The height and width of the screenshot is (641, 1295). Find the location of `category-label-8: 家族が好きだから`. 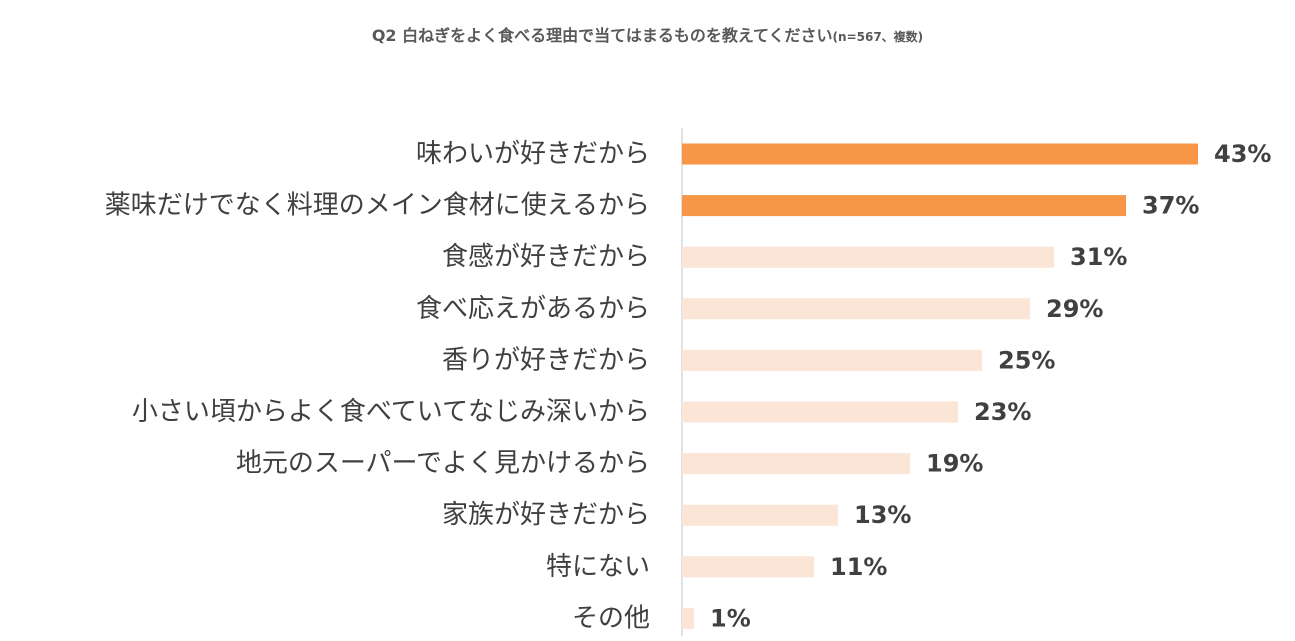

category-label-8: 家族が好きだから is located at coordinates (546, 515).